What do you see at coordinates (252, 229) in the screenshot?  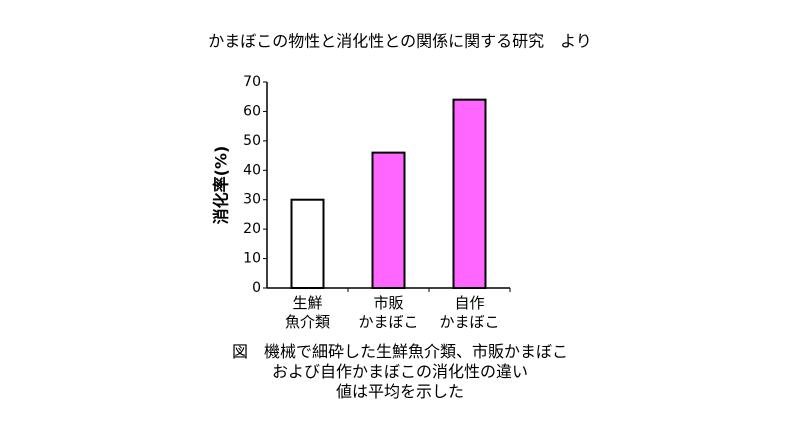 I see `y-tick-label: 20` at bounding box center [252, 229].